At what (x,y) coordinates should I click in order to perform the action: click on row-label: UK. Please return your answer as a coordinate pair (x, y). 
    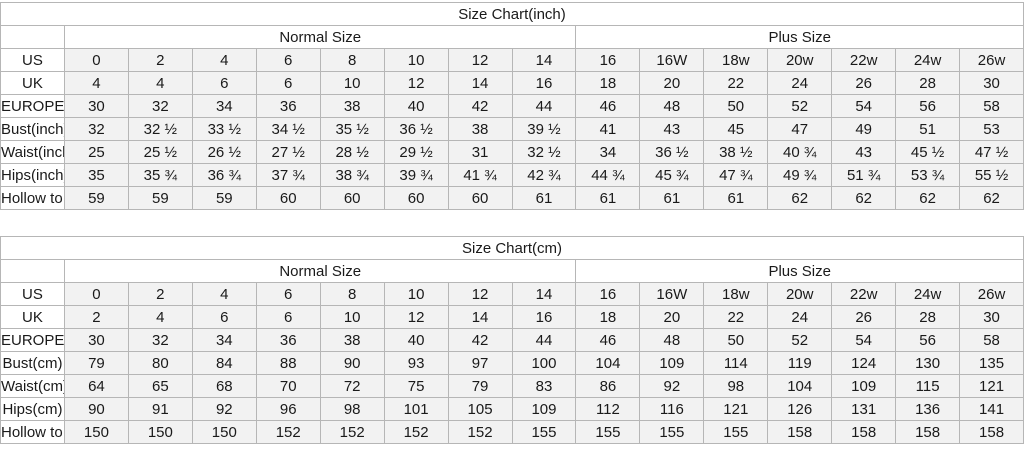
    Looking at the image, I should click on (32, 83).